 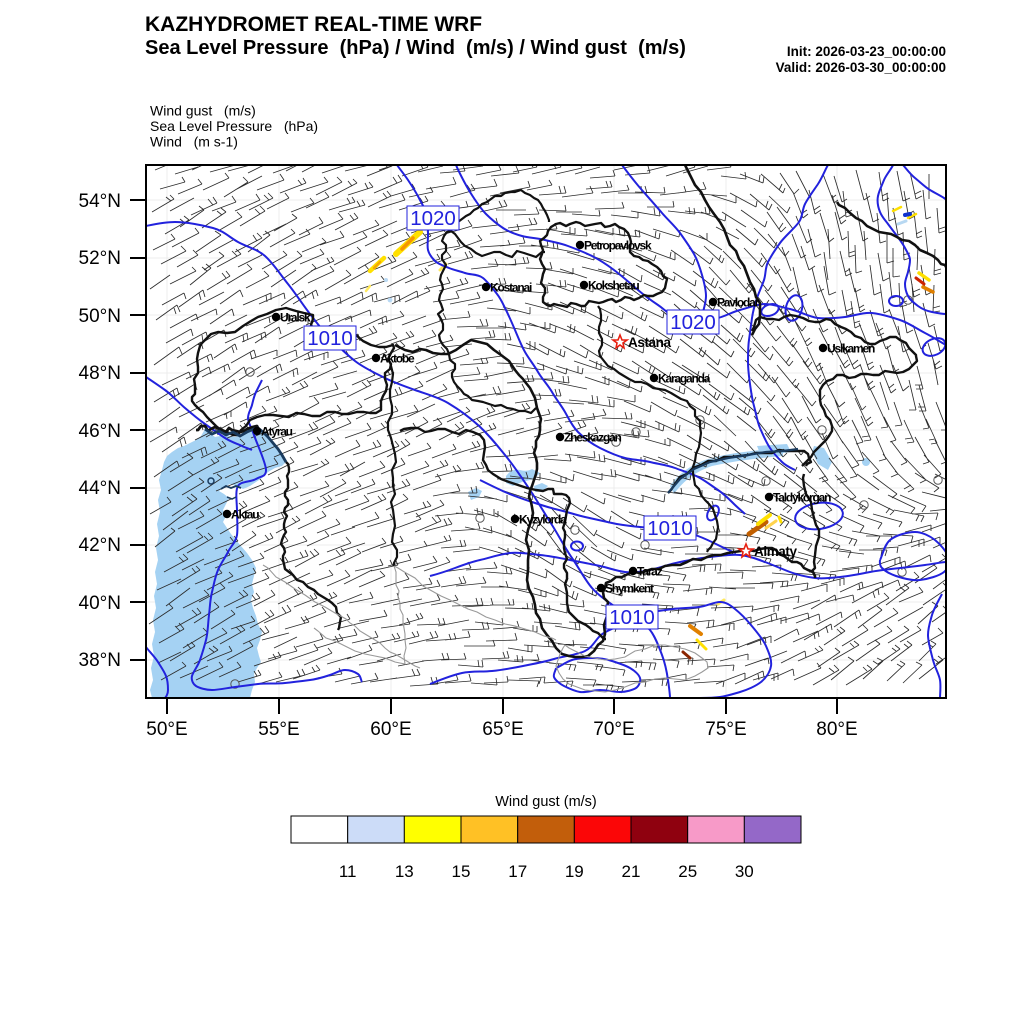 I want to click on svg-text: Aktau, so click(x=245, y=515).